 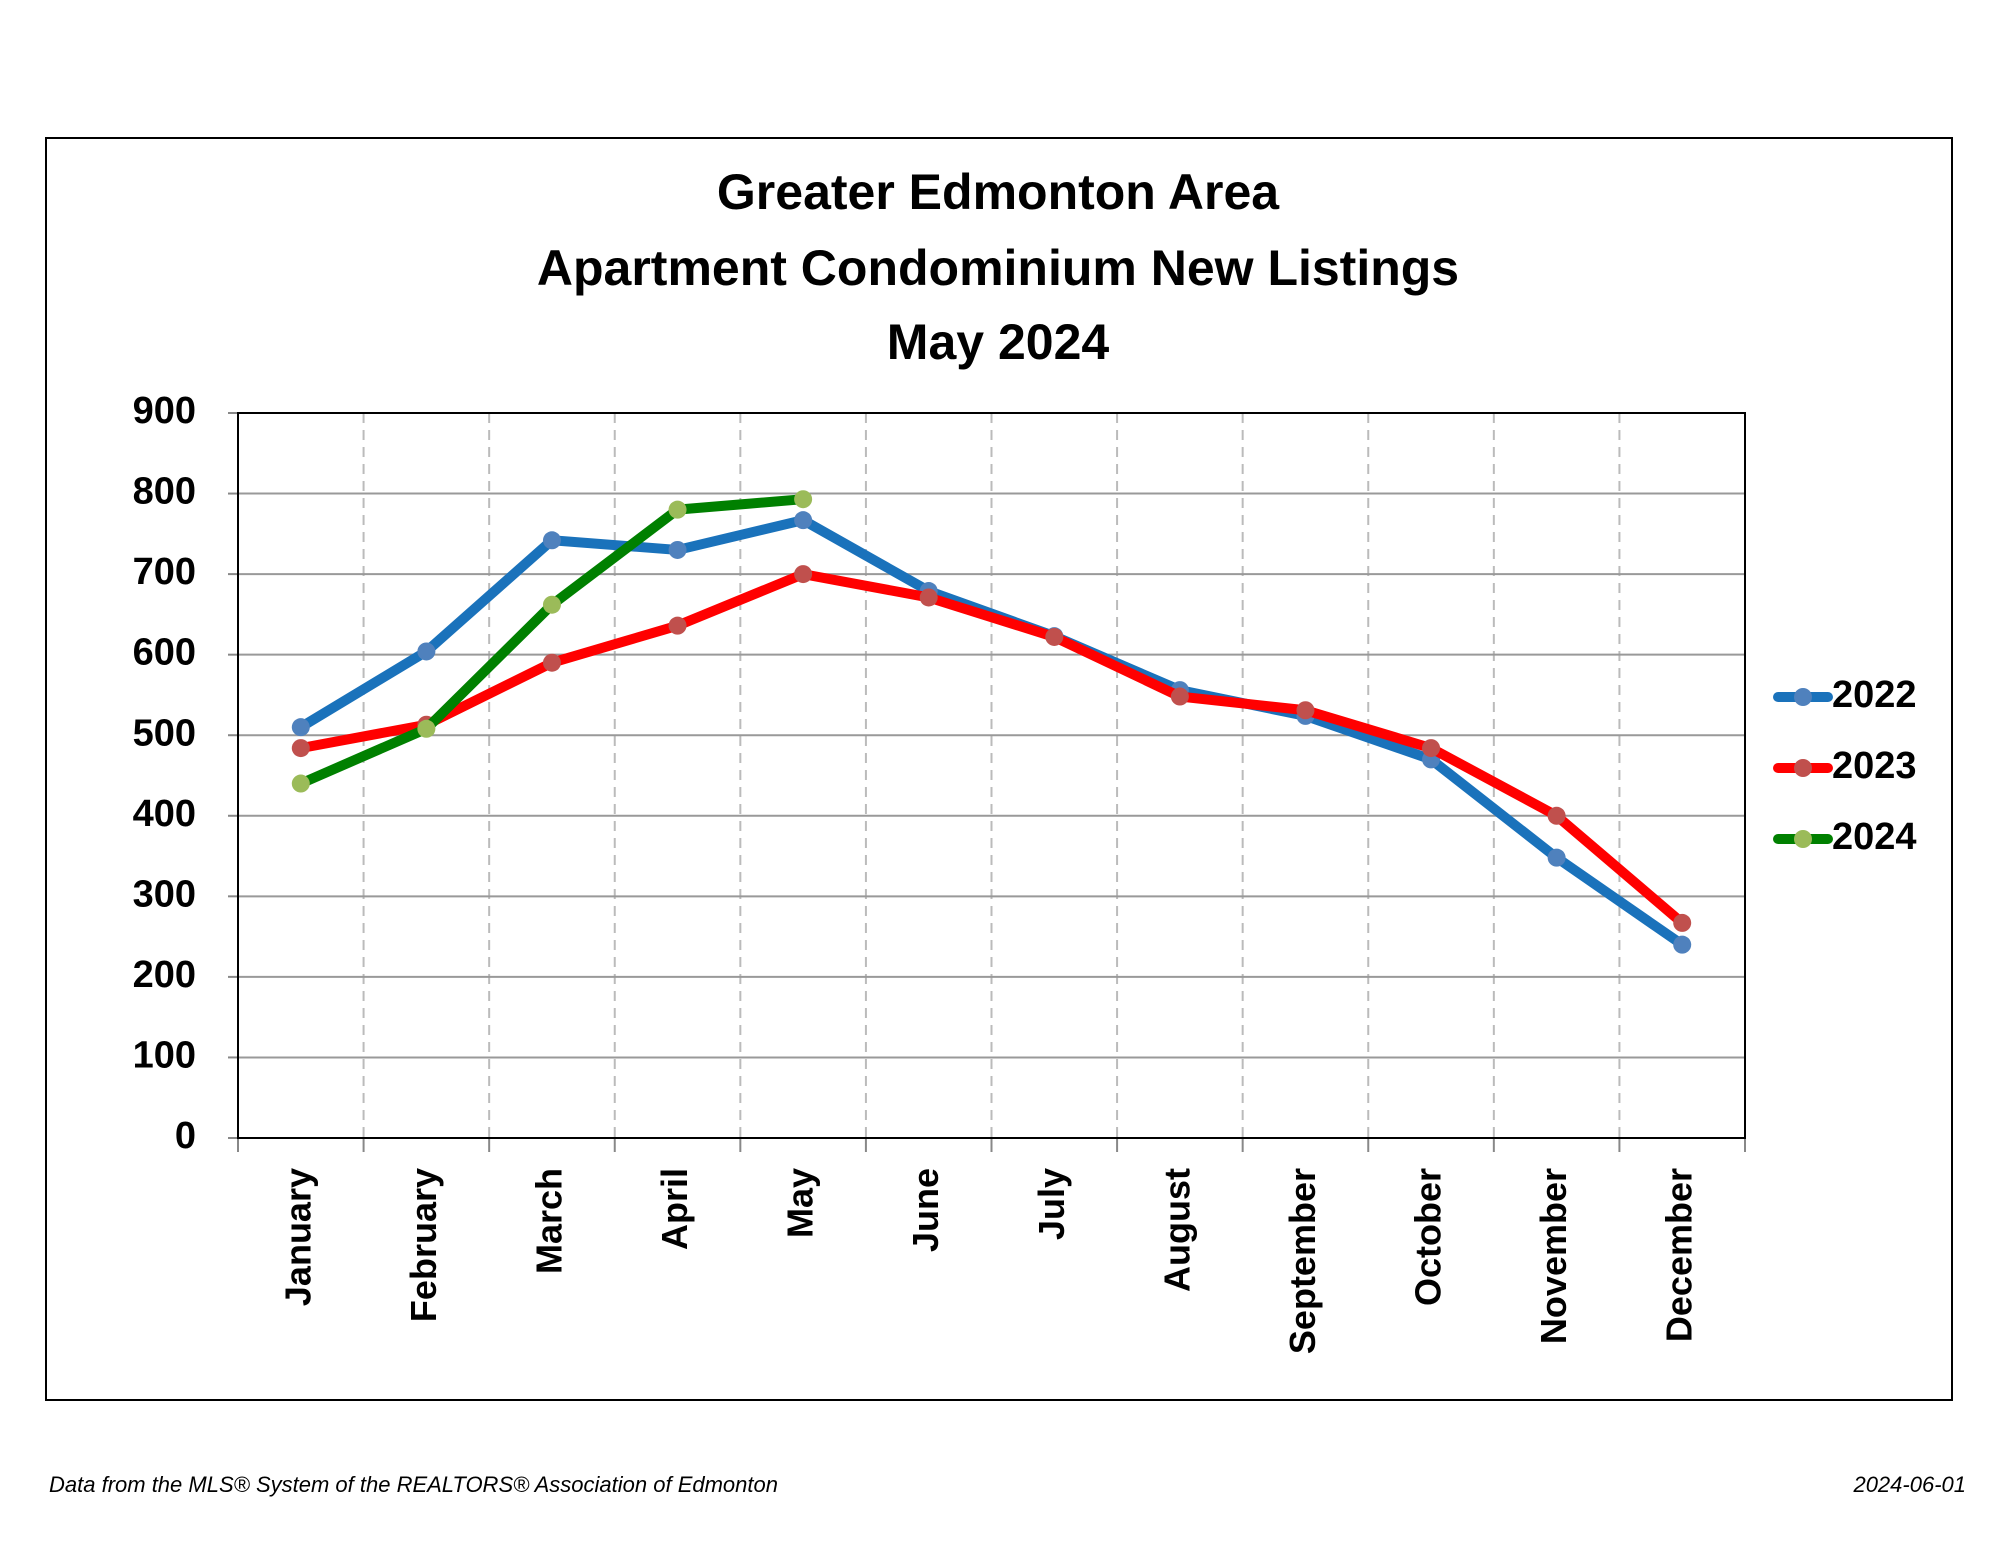 I want to click on y-tick-label: 200, so click(x=164, y=975).